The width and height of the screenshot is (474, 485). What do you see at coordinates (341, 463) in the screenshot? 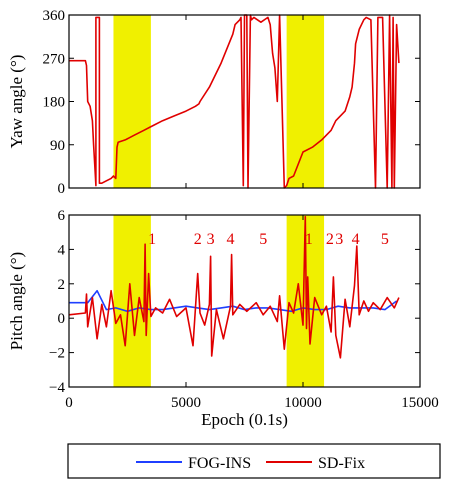
I see `legend-label-sd-fix: SD-Fix` at bounding box center [341, 463].